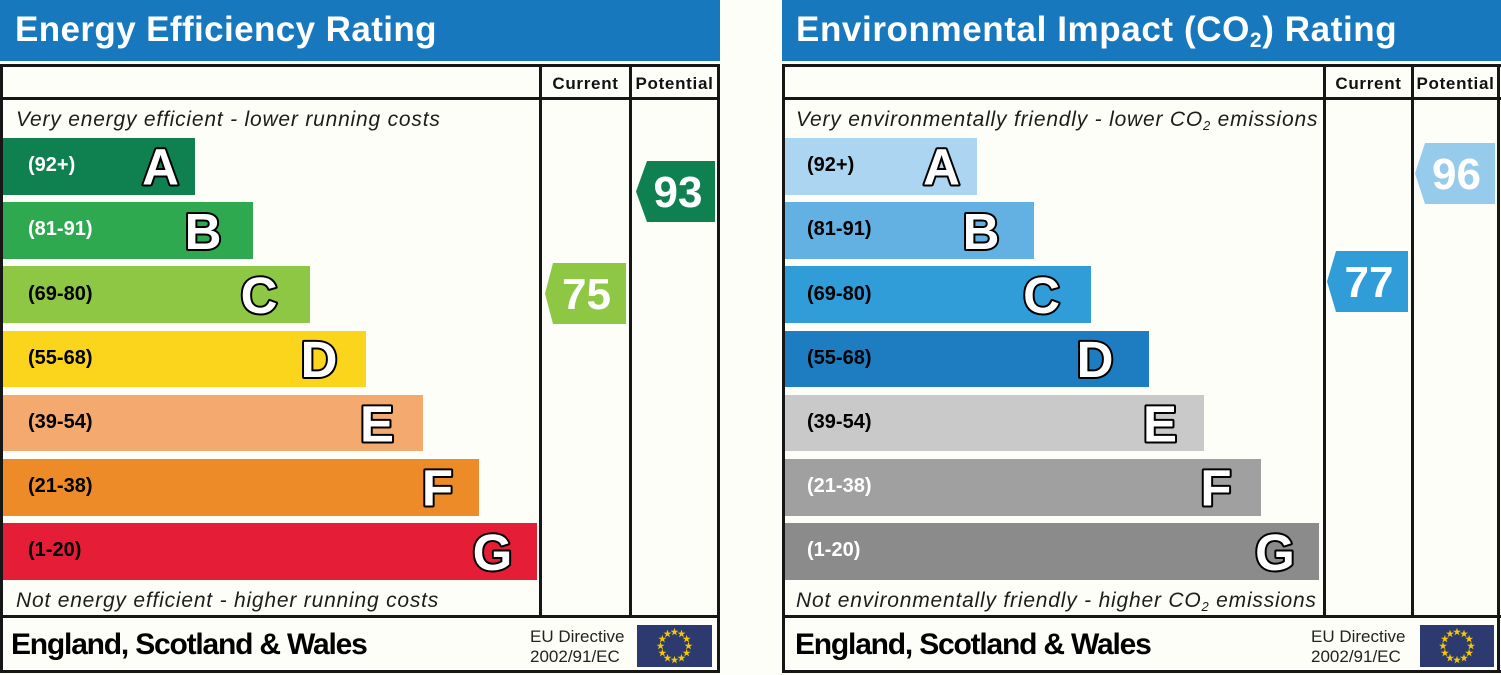 The height and width of the screenshot is (675, 1501). I want to click on svg-text: 96, so click(1456, 174).